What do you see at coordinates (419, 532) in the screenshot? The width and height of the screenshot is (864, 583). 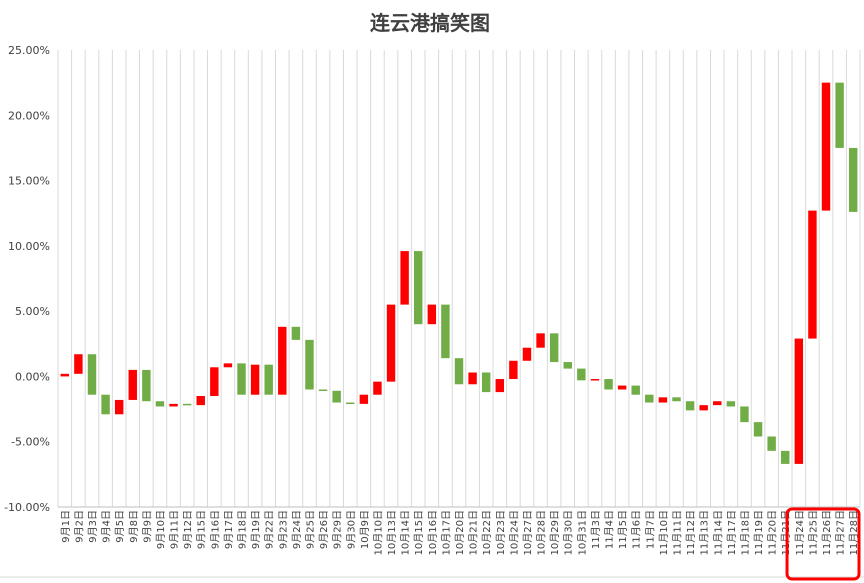 I see `x-tick-label: 10月15日` at bounding box center [419, 532].